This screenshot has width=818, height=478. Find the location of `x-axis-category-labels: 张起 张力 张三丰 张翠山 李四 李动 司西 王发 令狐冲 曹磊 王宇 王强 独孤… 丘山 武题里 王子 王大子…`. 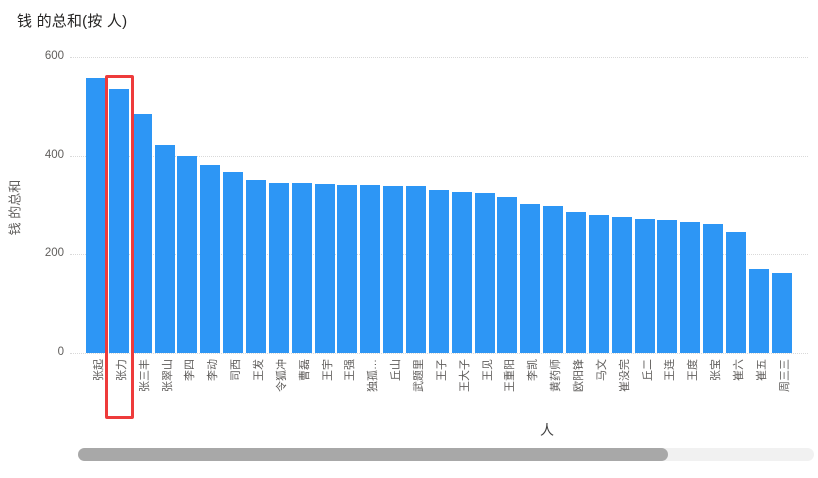

x-axis-category-labels: 张起 张力 张三丰 张翠山 李四 李动 司西 王发 令狐冲 曹磊 王宇 王强 独孤… 丘山 武题里 王子 王大子… is located at coordinates (439, 394).